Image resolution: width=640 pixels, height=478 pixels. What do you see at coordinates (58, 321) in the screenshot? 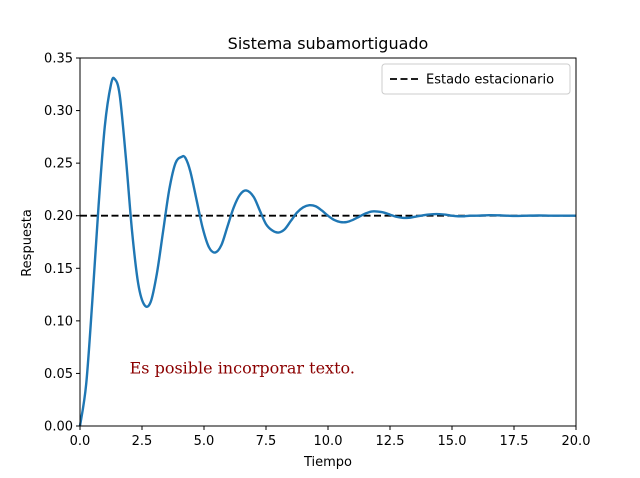
I see `y-tick-label: 0.10` at bounding box center [58, 321].